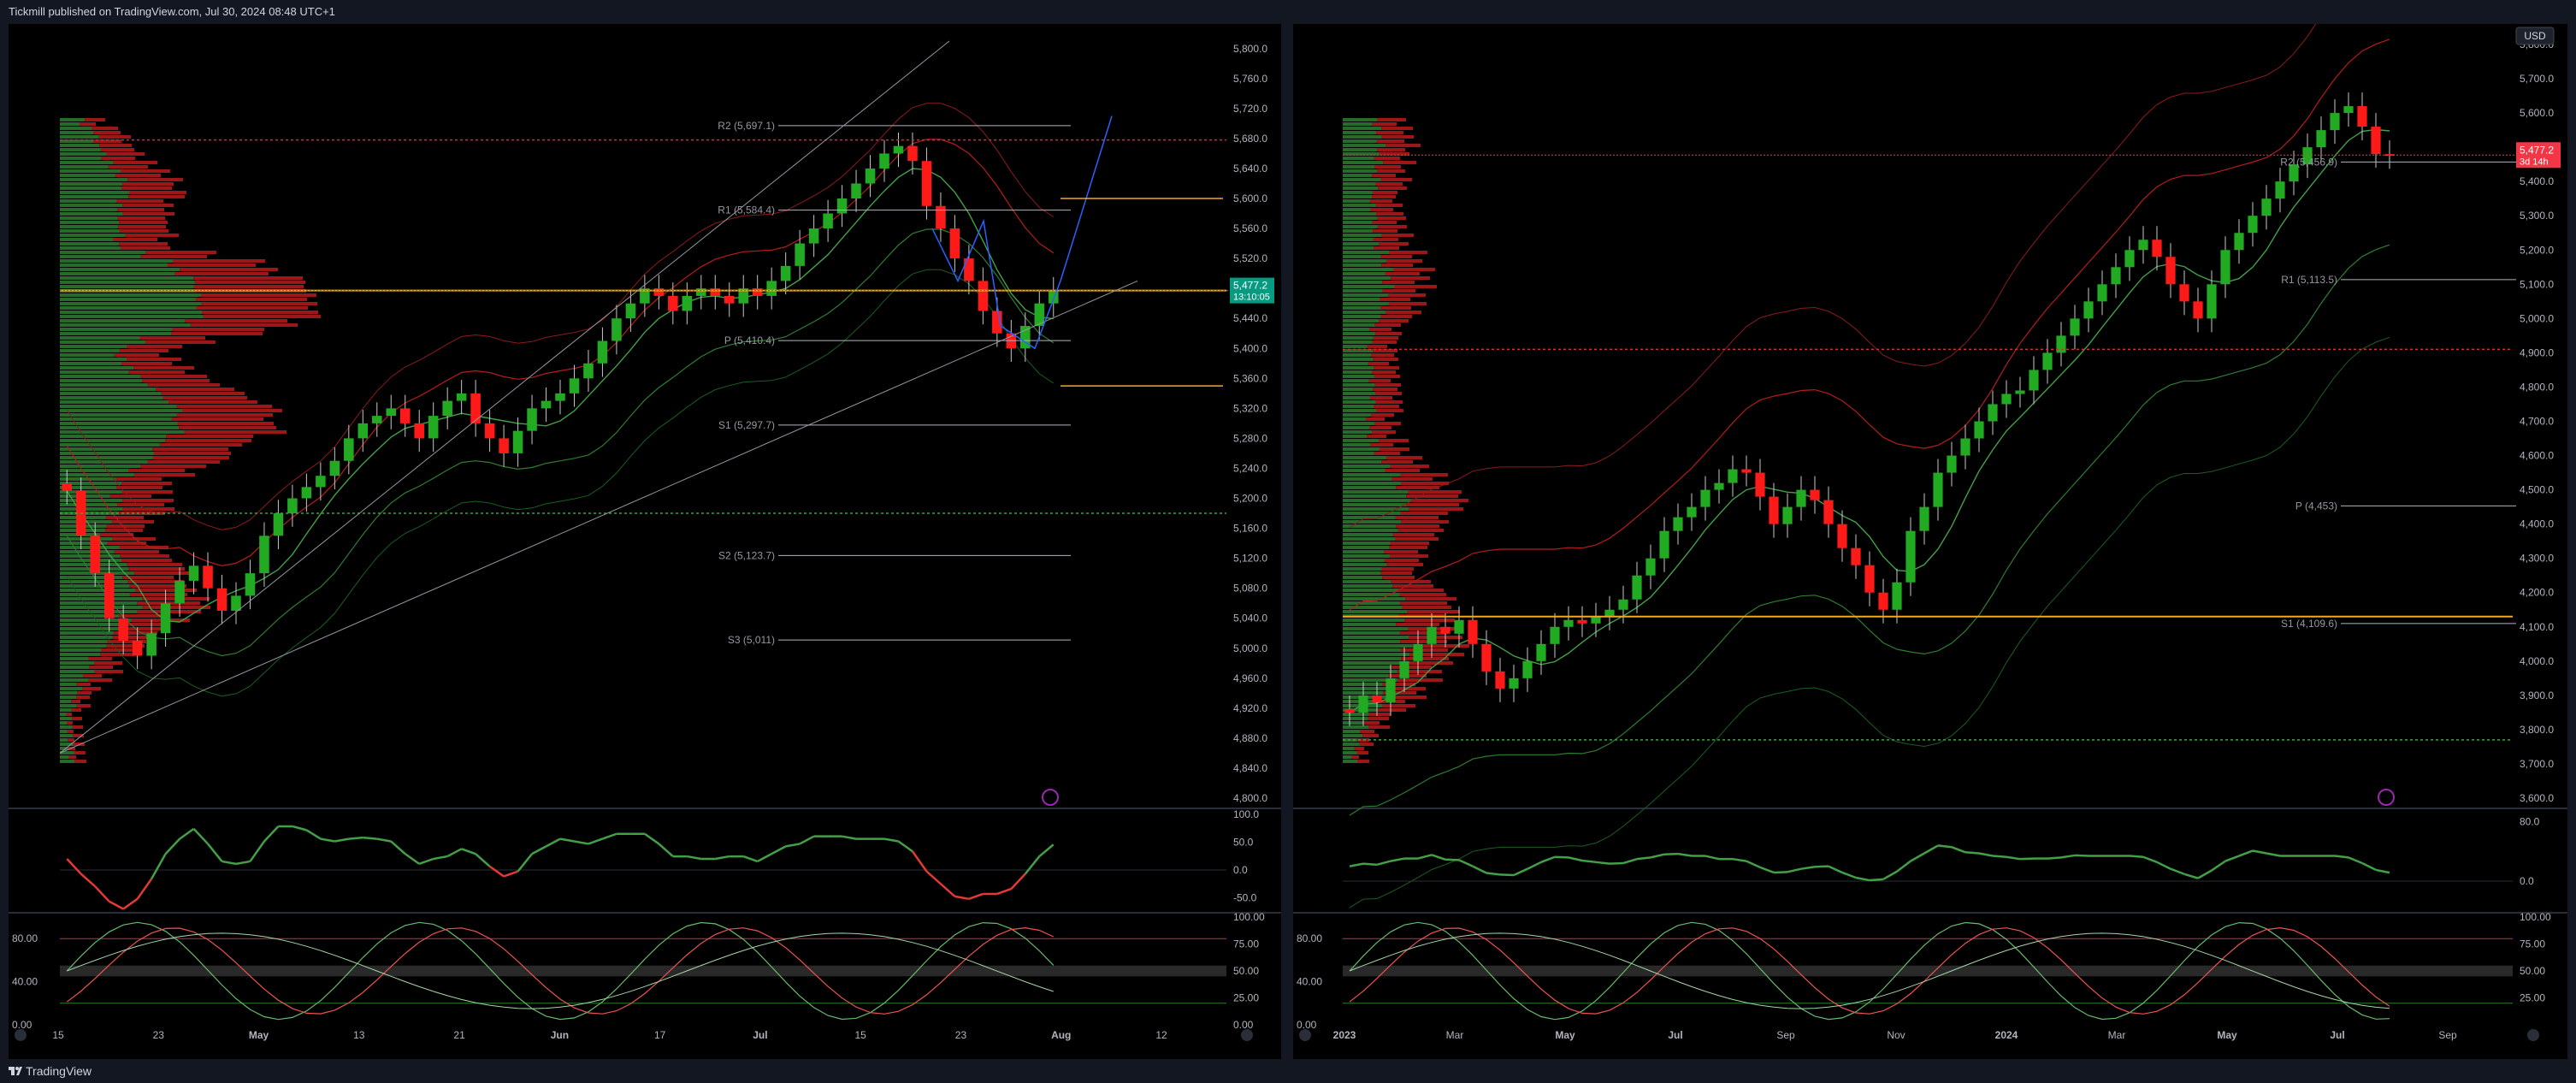 Image resolution: width=2576 pixels, height=1083 pixels. Describe the element at coordinates (2534, 162) in the screenshot. I see `last-price-countdown: 3d 14h` at that location.